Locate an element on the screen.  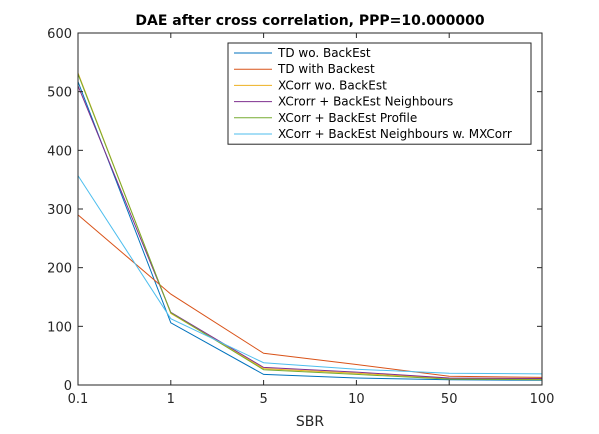
y-tick-label: 0 is located at coordinates (68, 386).